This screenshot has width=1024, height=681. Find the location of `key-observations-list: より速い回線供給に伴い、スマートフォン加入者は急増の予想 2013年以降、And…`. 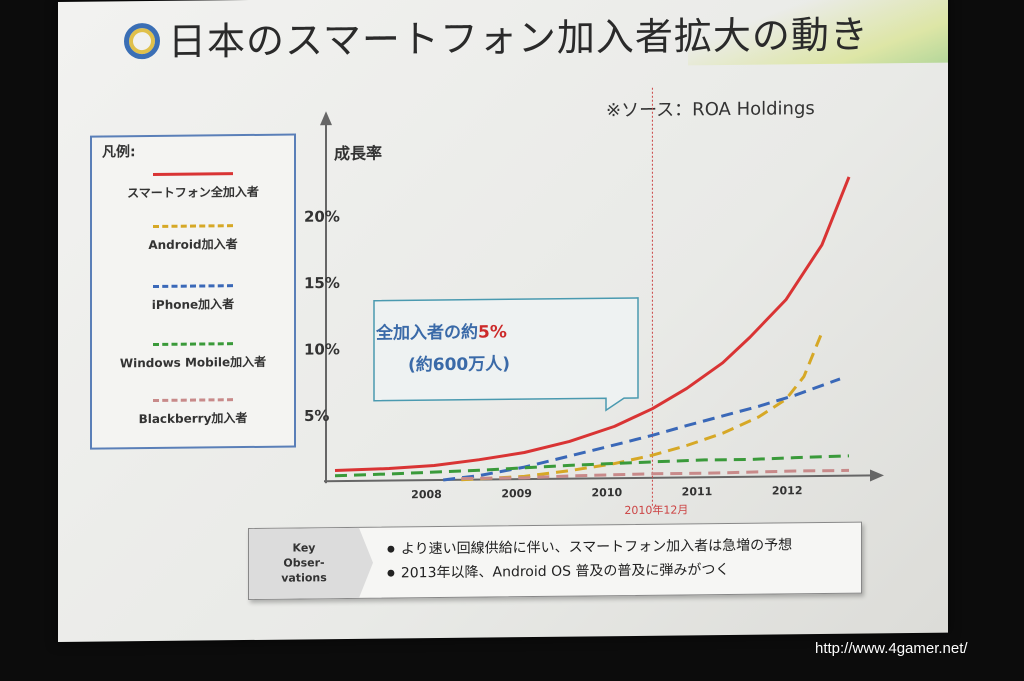

key-observations-list: より速い回線供給に伴い、スマートフォン加入者は急増の予想 2013年以降、And… is located at coordinates (589, 559).